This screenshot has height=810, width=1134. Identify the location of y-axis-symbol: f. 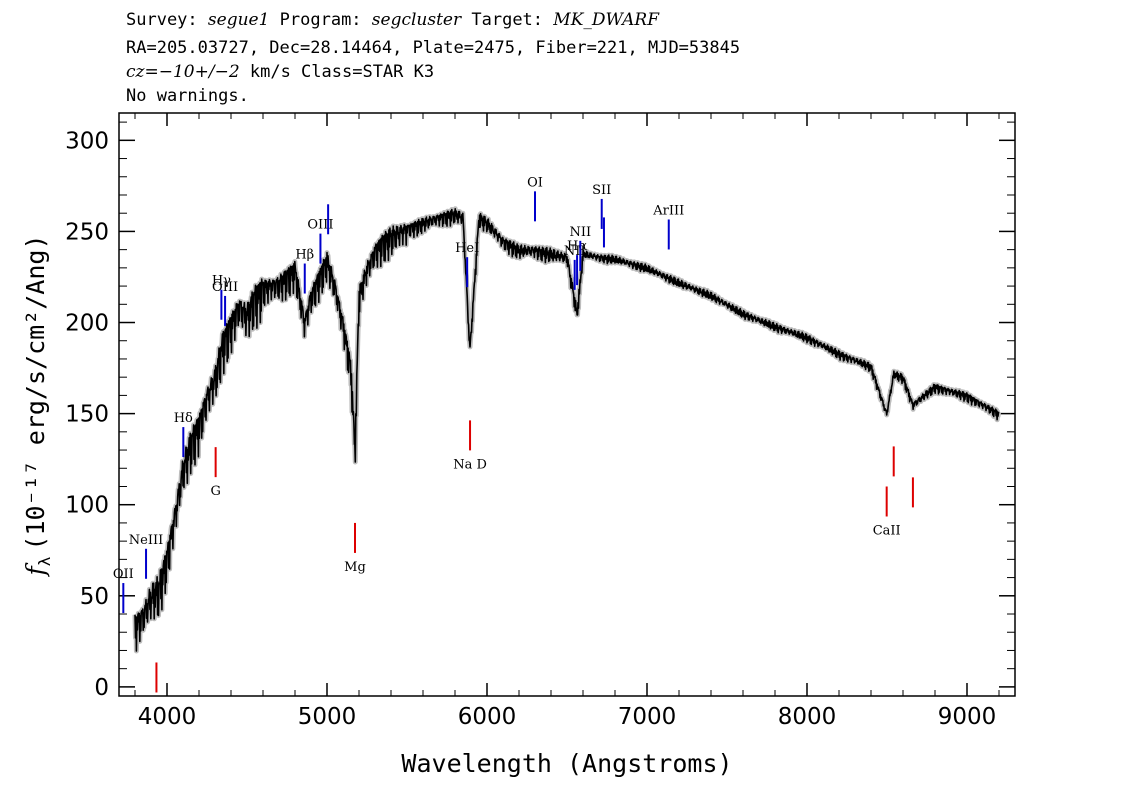
(35, 569).